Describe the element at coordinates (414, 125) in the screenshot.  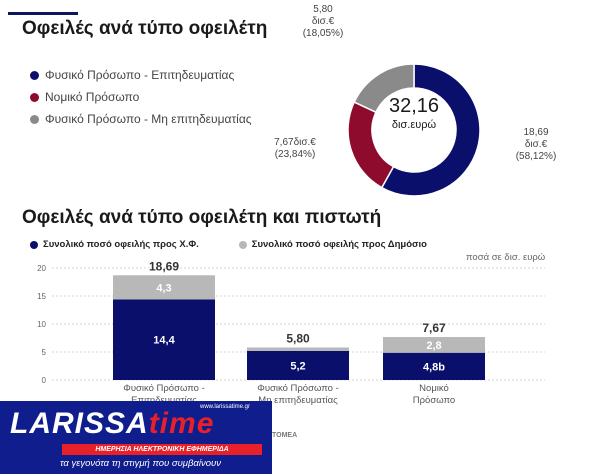
I see `donut-center-unit: δισ.ευρώ` at that location.